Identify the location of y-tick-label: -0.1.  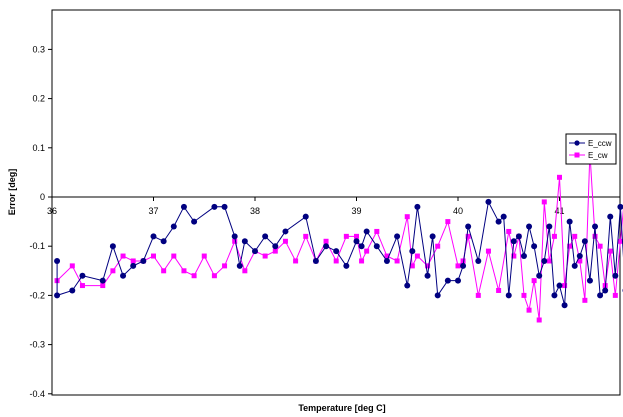
(37, 246).